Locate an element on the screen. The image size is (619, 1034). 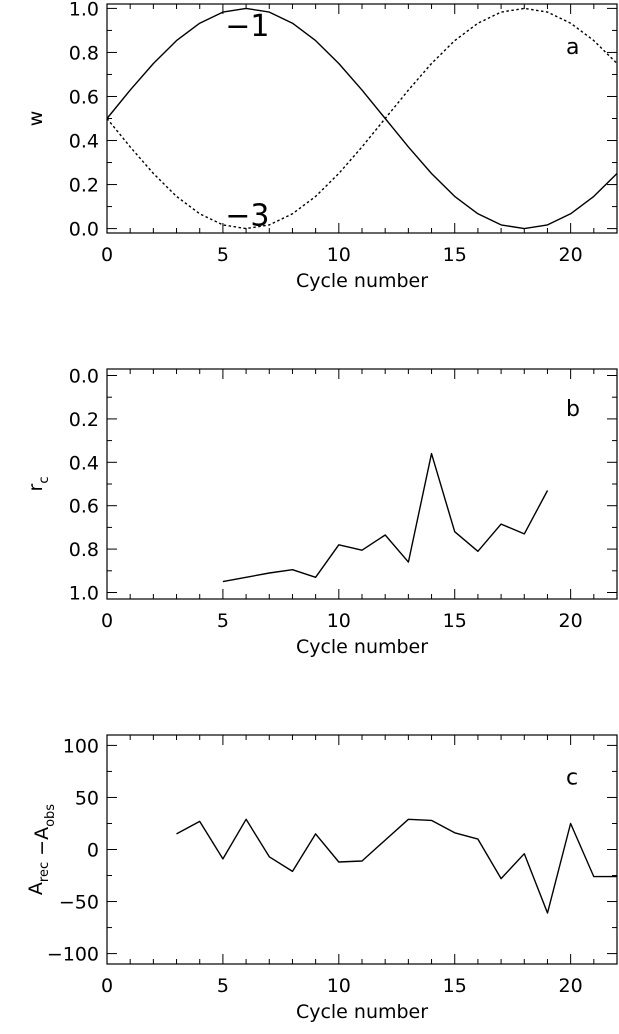
y-axis-label: rc is located at coordinates (38, 484).